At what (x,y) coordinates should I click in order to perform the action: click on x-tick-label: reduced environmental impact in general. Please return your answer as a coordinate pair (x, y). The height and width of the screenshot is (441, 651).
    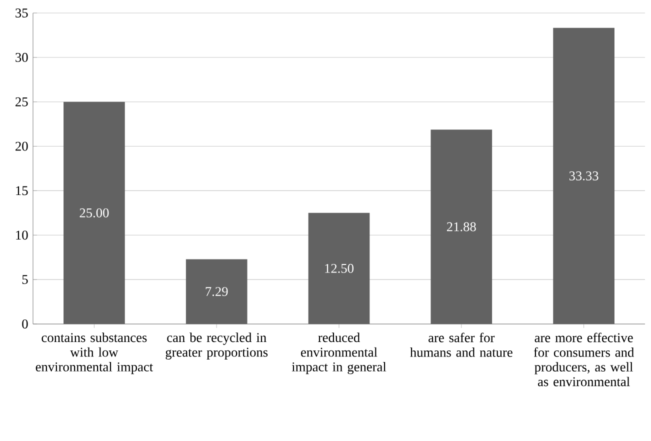
    Looking at the image, I should click on (339, 353).